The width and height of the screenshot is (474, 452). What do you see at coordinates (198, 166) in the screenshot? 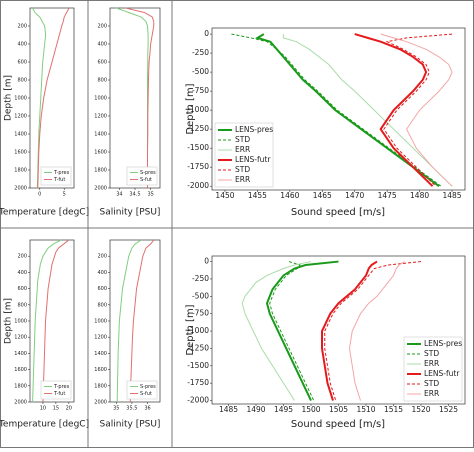
I see `y-tick-label: -1750` at bounding box center [198, 166].